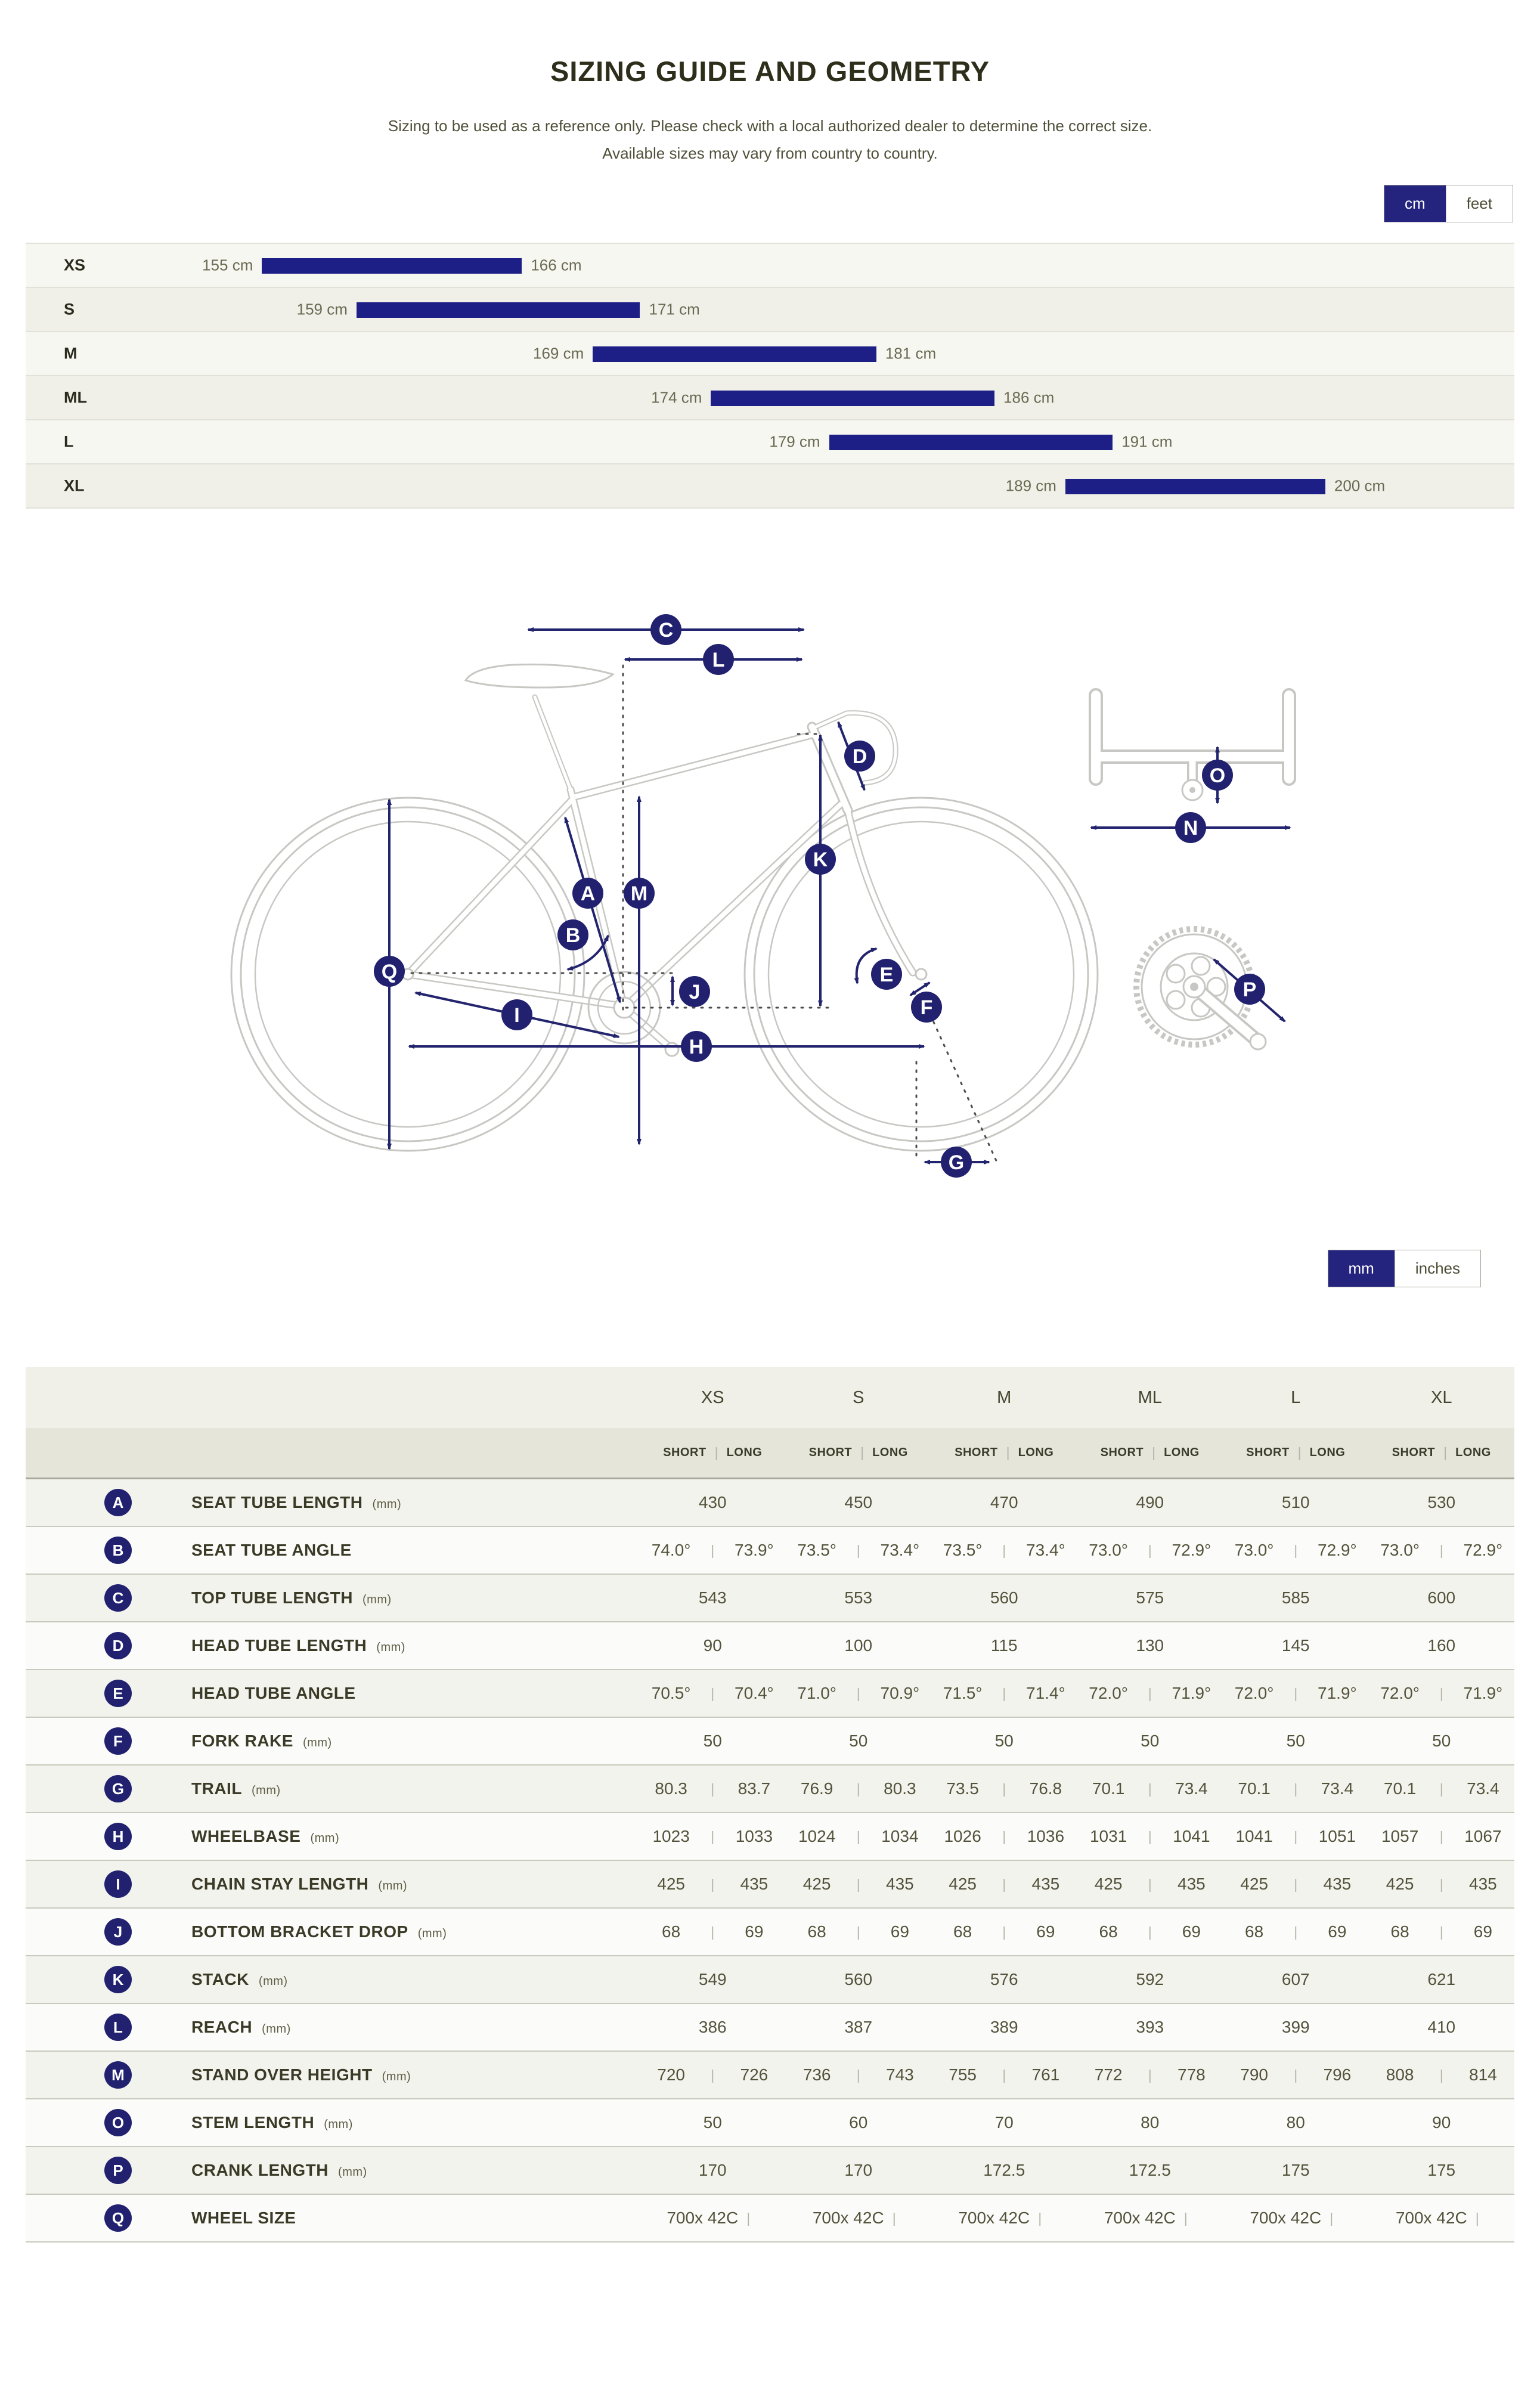 The width and height of the screenshot is (1540, 2385). I want to click on cm-button: cm, so click(1415, 203).